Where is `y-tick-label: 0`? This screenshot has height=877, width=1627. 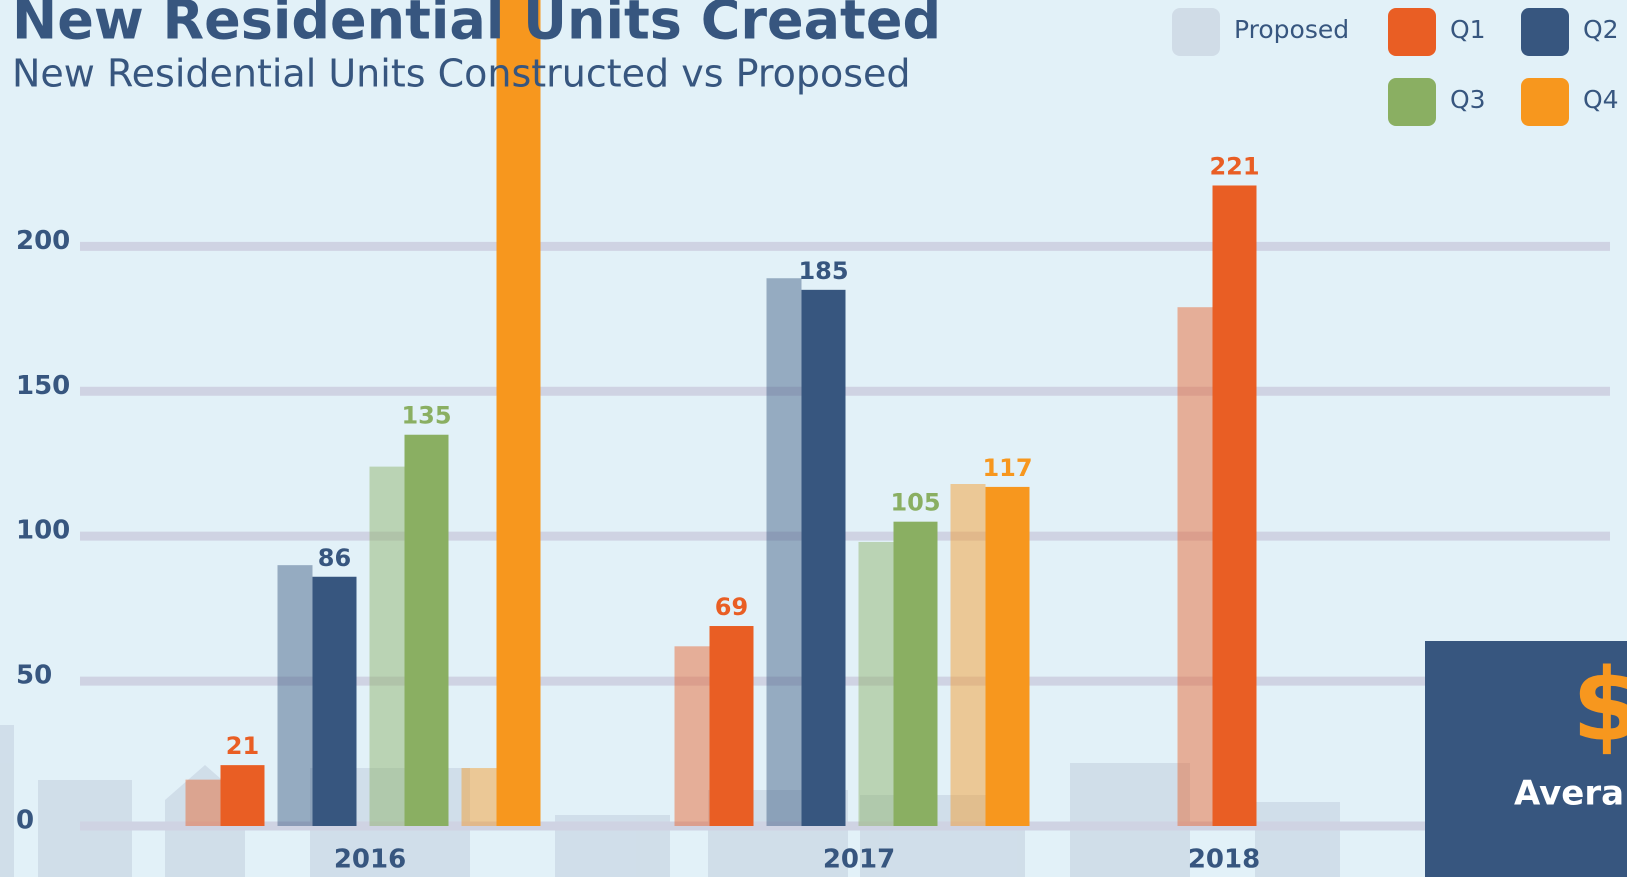
y-tick-label: 0 is located at coordinates (25, 821).